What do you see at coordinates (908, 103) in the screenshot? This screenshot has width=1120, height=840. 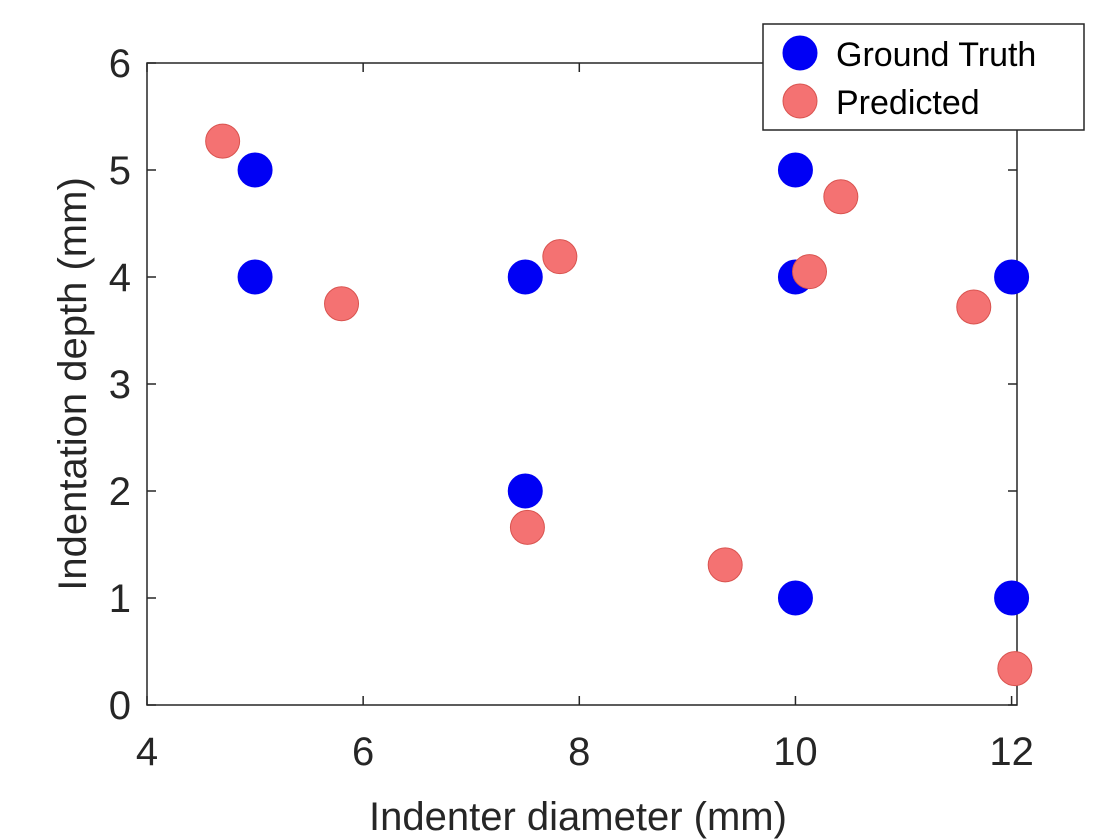 I see `legend-label-predicted: Predicted` at bounding box center [908, 103].